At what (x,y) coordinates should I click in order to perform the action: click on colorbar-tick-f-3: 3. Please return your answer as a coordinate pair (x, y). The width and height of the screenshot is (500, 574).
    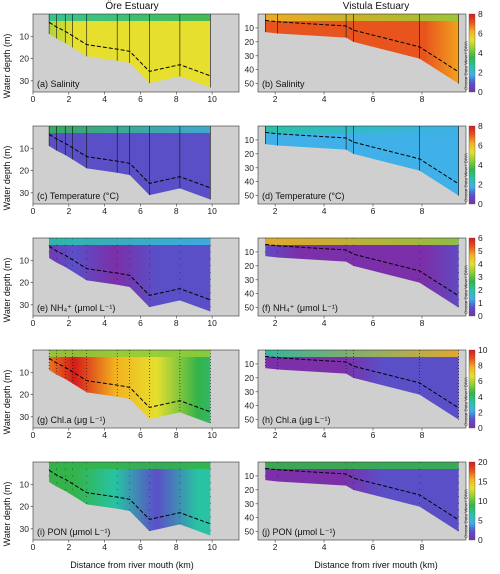
    Looking at the image, I should click on (480, 277).